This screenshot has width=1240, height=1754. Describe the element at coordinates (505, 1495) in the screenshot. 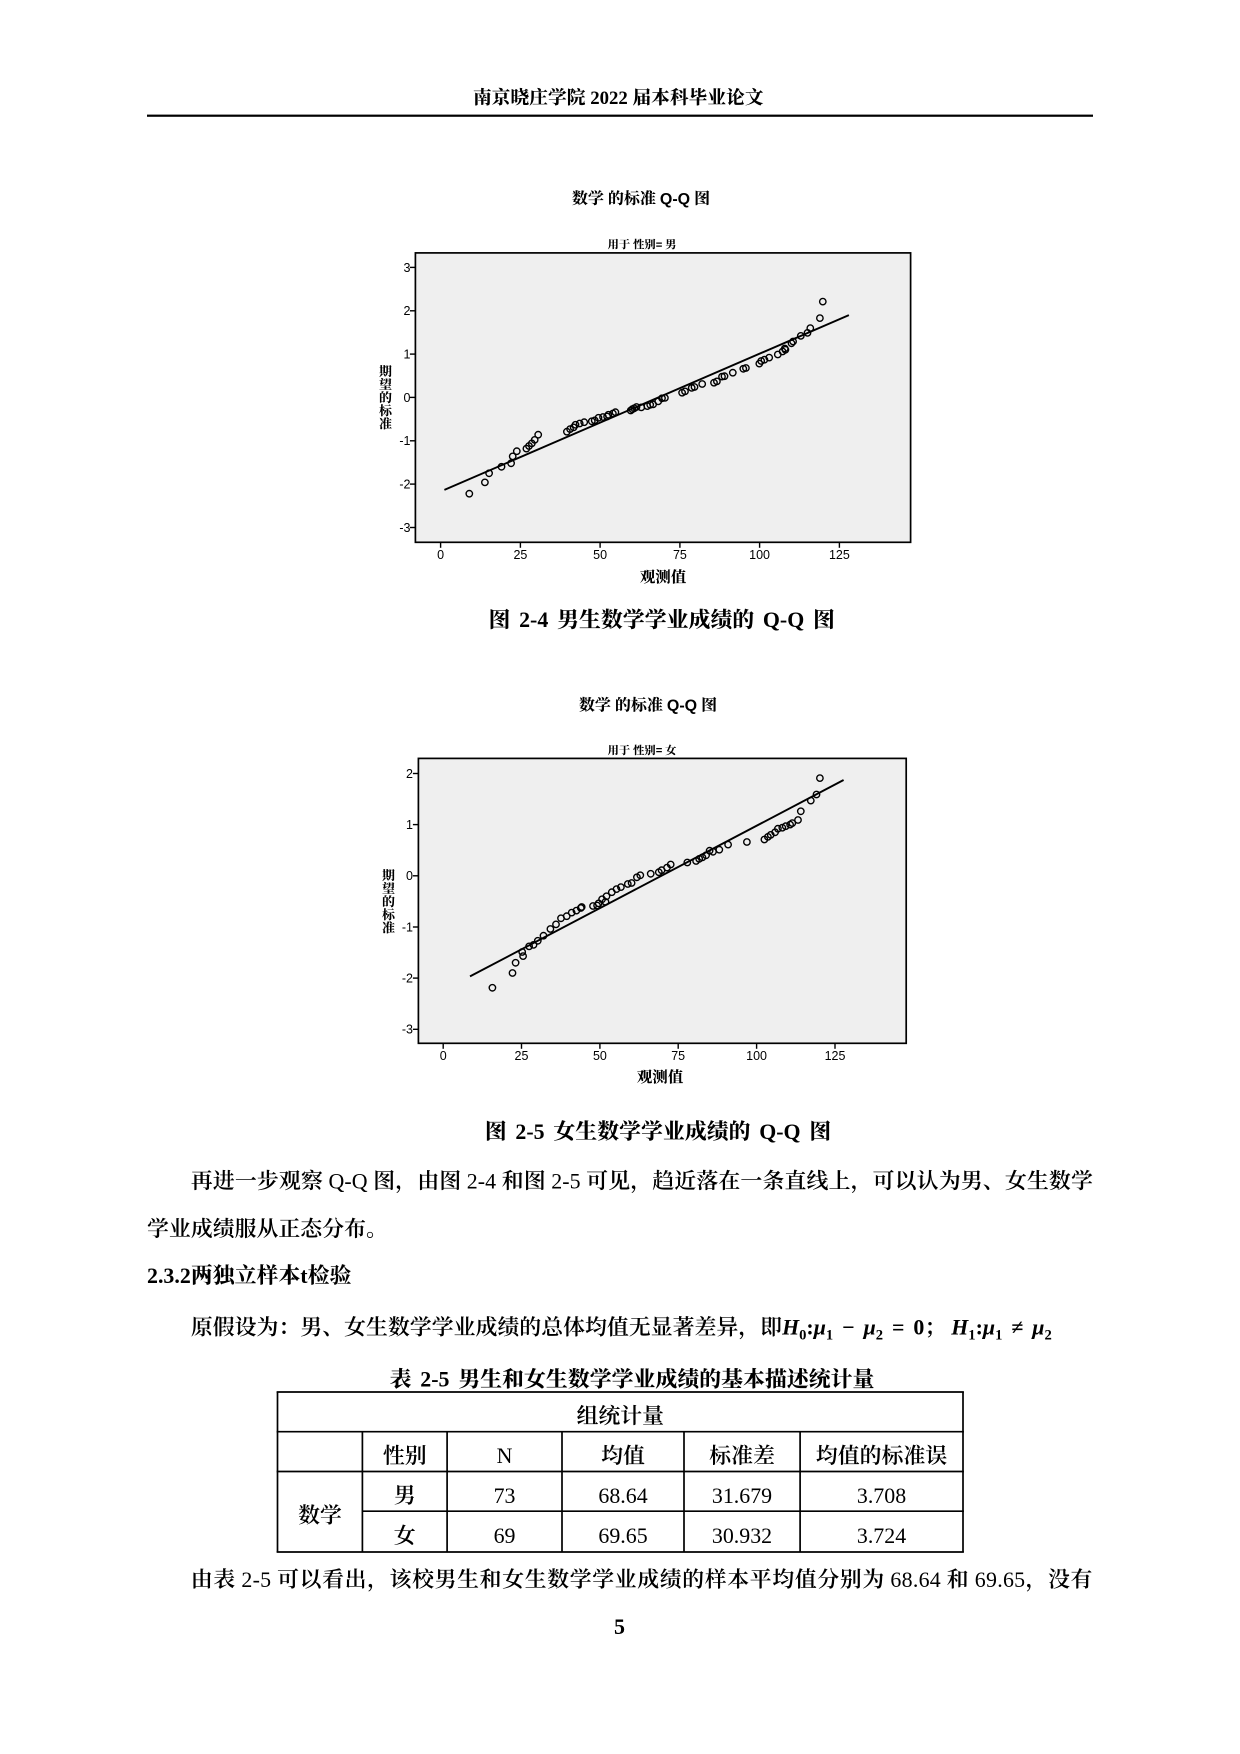

I see `svg-text: 73` at that location.